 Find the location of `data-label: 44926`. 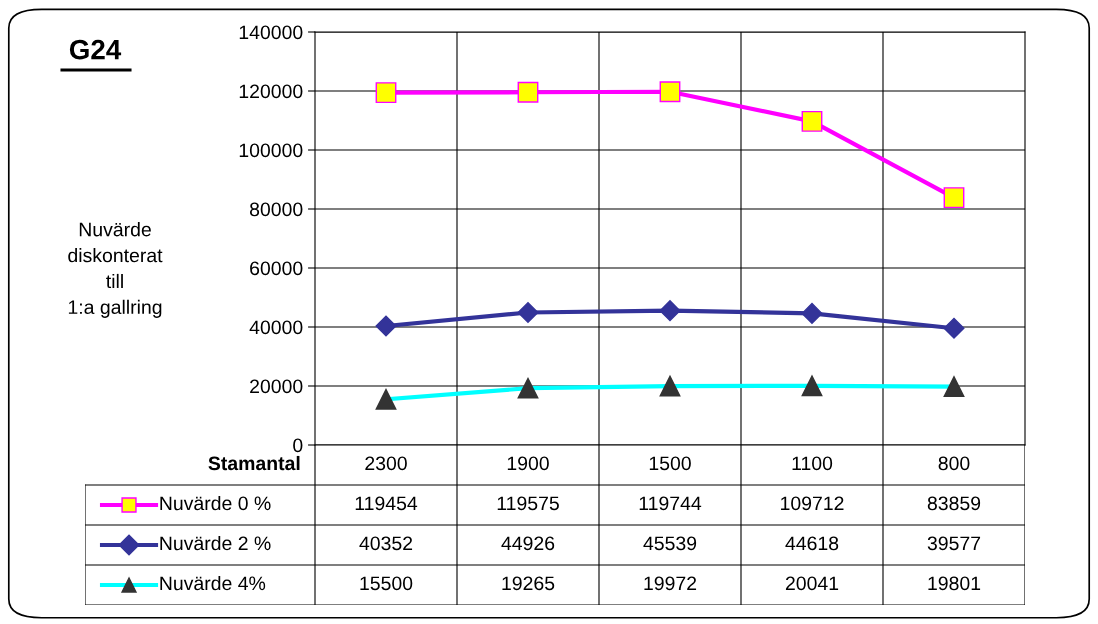

data-label: 44926 is located at coordinates (528, 543).